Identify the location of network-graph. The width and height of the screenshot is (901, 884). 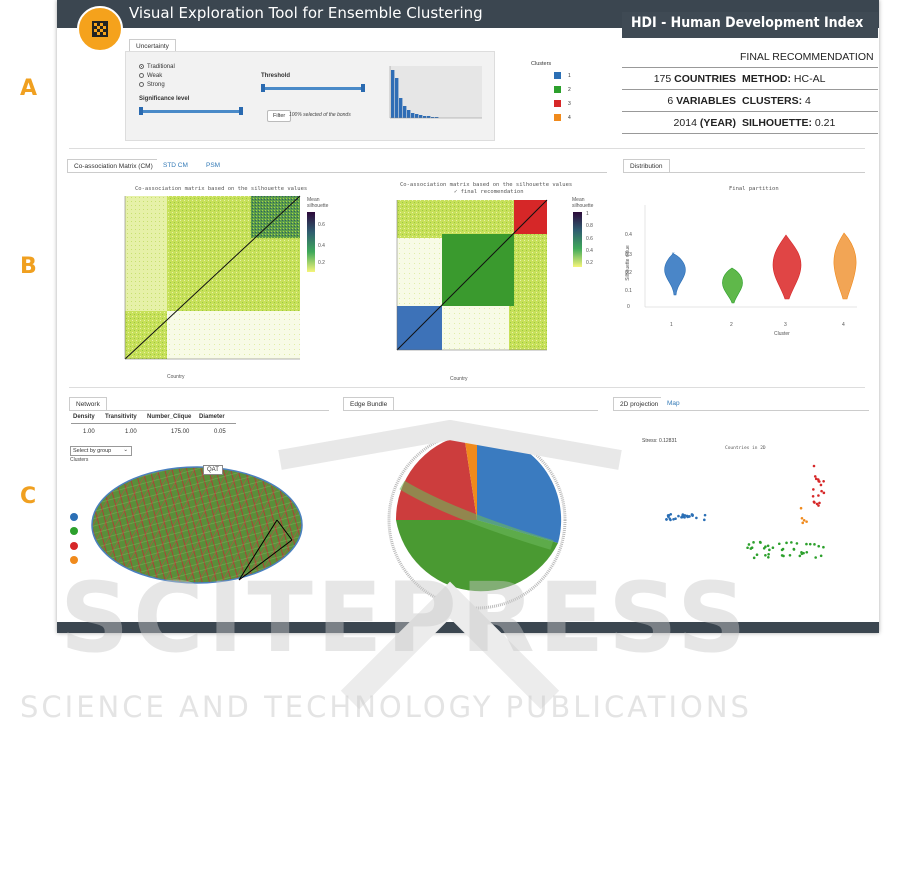
(187, 542).